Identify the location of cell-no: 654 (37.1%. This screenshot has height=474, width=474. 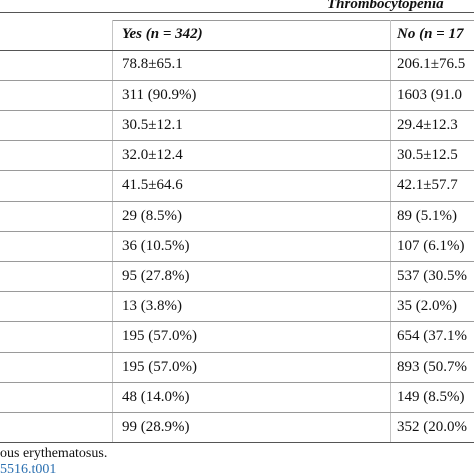
(432, 336).